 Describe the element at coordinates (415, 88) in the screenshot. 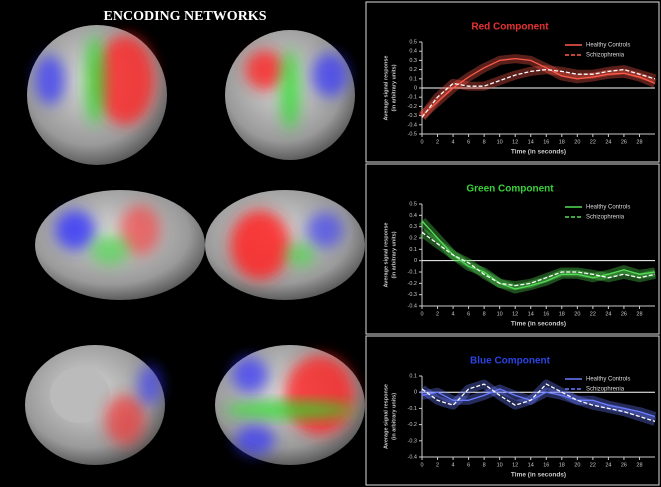

I see `y-tick-label: 0` at that location.